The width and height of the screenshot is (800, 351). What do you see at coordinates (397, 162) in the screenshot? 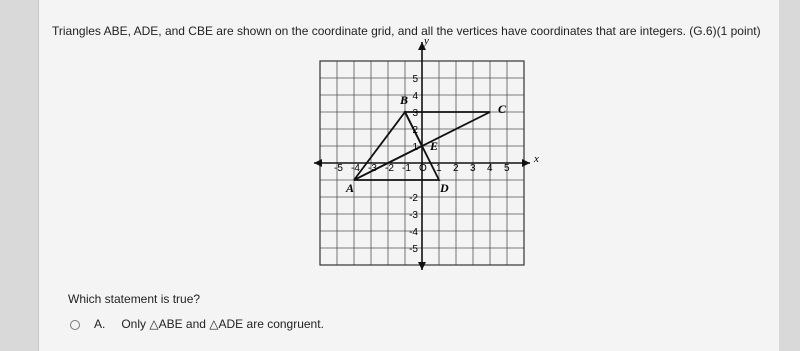
I see `triangle-ade` at bounding box center [397, 162].